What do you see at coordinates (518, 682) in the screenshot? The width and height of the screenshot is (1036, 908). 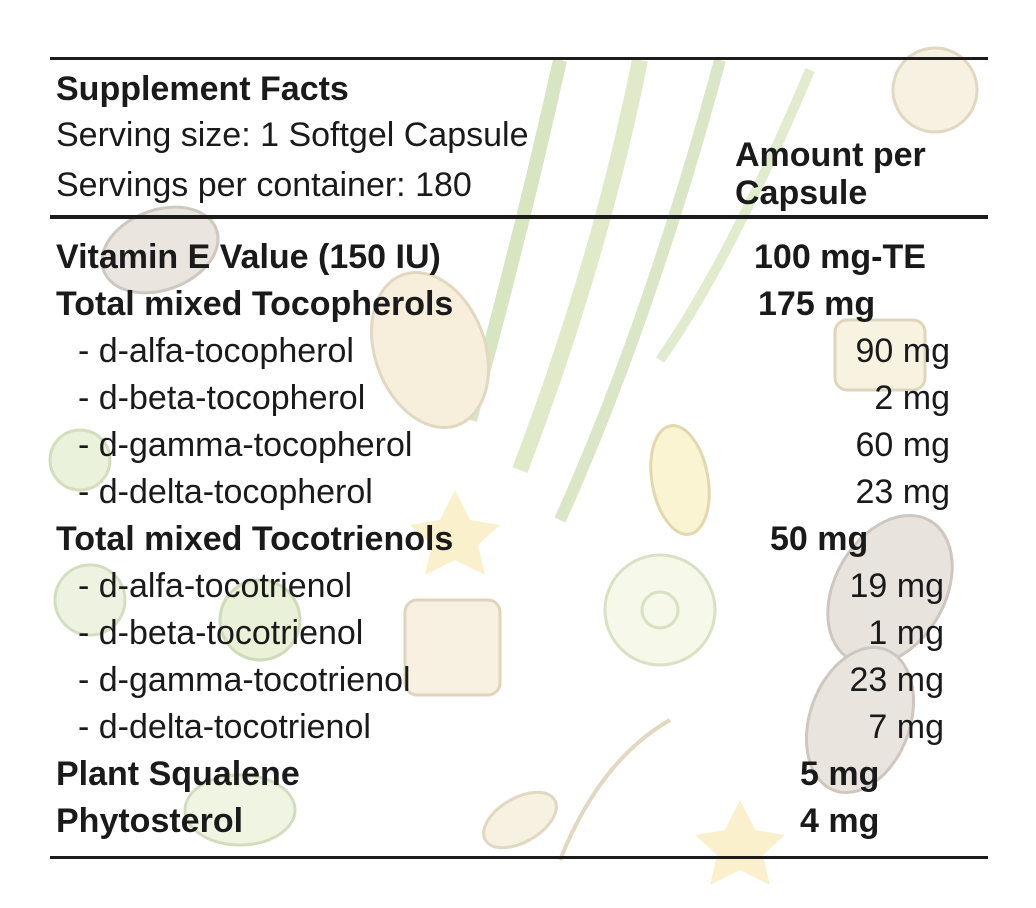 I see `nutrient-row: - d-gamma-tocotrienol 23 mg` at bounding box center [518, 682].